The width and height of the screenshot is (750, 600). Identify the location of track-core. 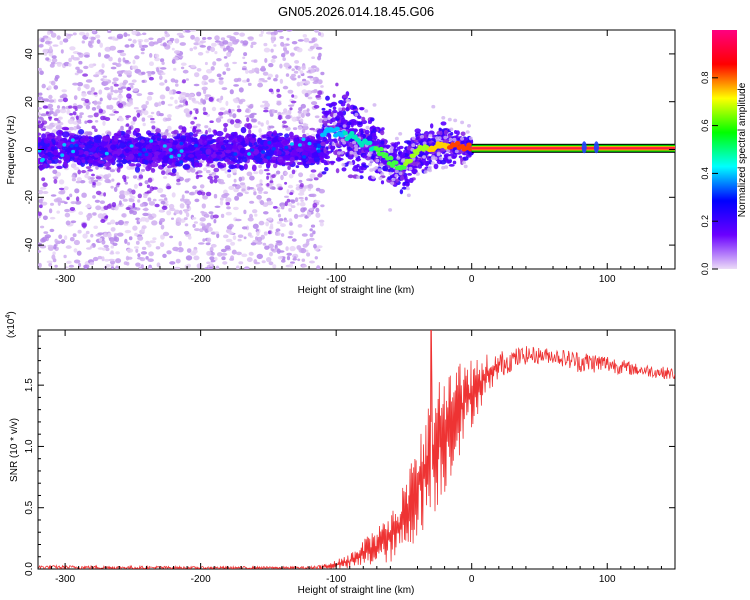
(381, 149).